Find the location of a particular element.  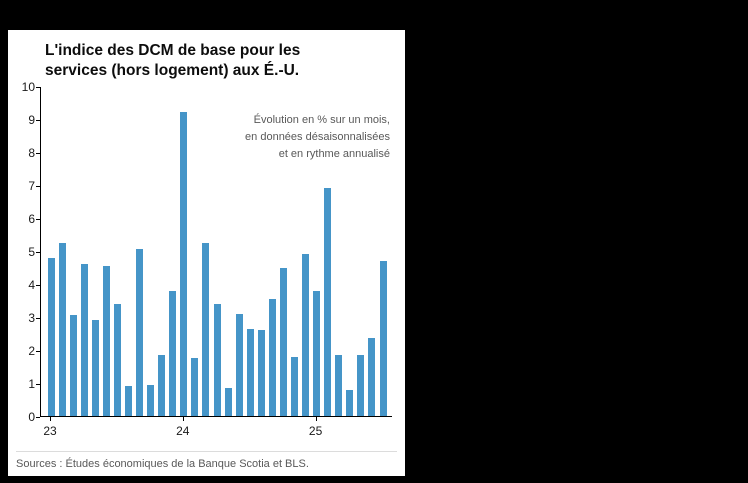

y-tick-label: 10 is located at coordinates (28, 87).